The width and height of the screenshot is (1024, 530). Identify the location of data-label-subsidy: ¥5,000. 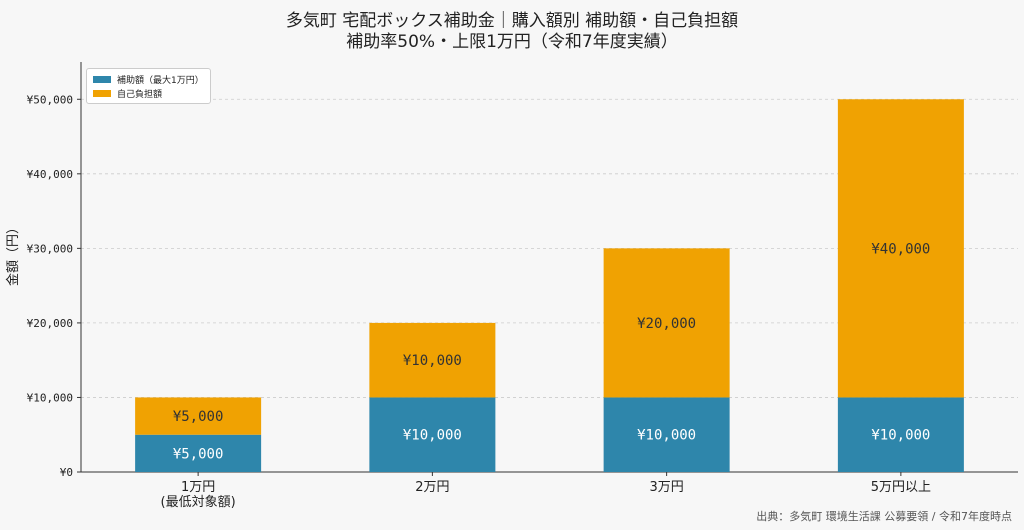
(198, 454).